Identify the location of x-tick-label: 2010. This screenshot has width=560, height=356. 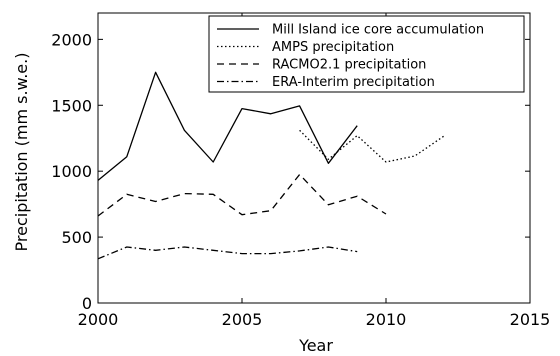
(386, 319).